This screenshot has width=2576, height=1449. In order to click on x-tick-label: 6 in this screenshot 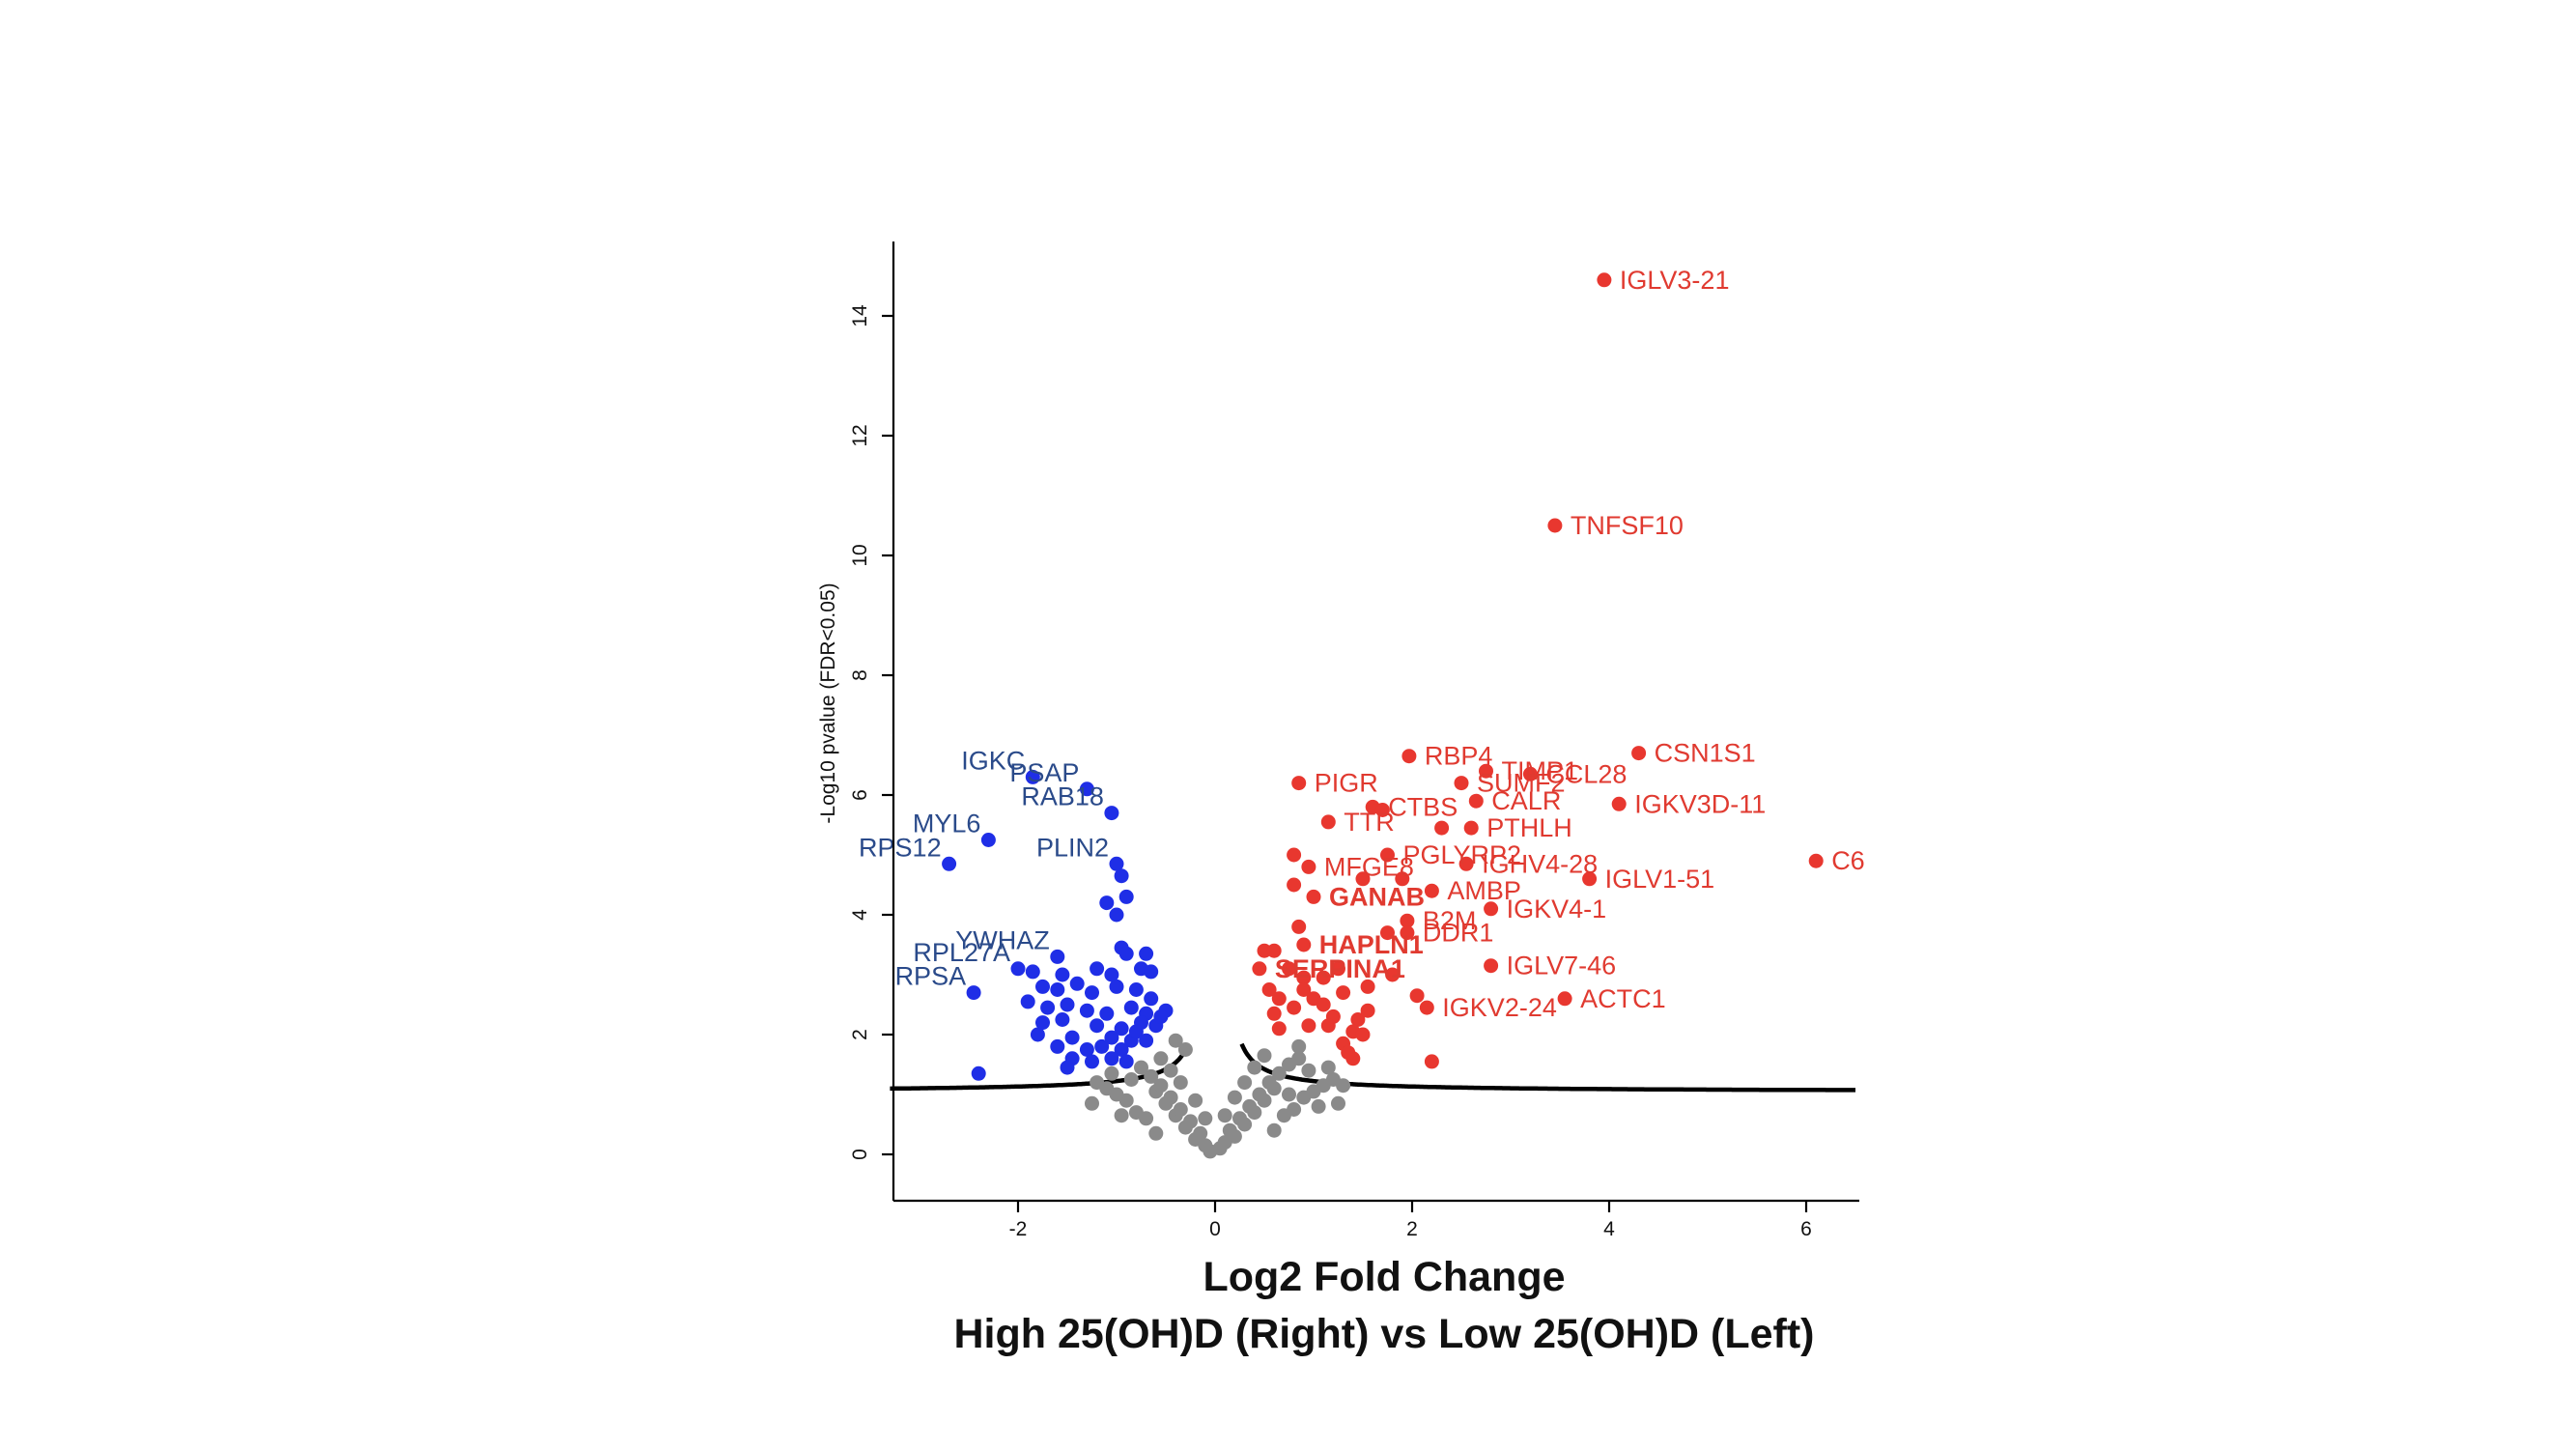, I will do `click(1806, 1229)`.